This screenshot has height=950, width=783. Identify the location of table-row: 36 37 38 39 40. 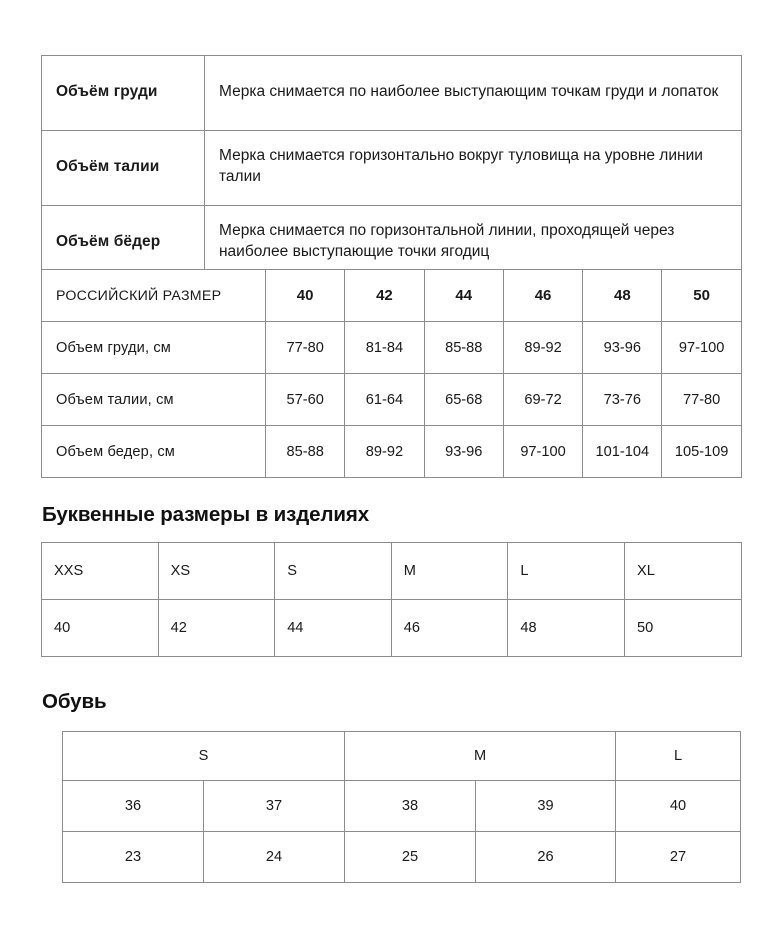
(402, 806).